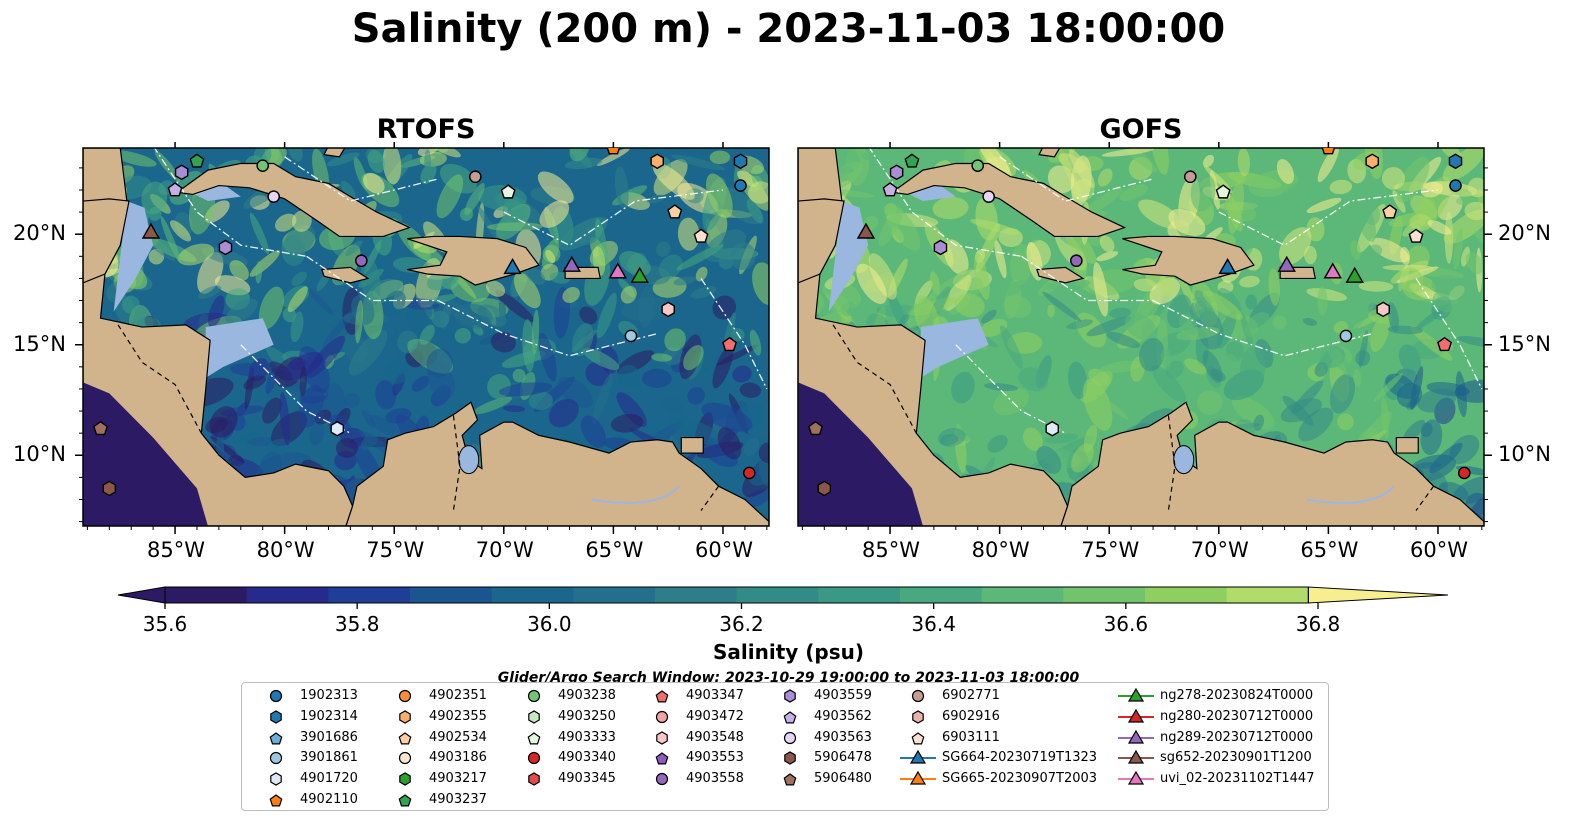 The image size is (1577, 827). What do you see at coordinates (843, 758) in the screenshot?
I see `legend-label: 5906478` at bounding box center [843, 758].